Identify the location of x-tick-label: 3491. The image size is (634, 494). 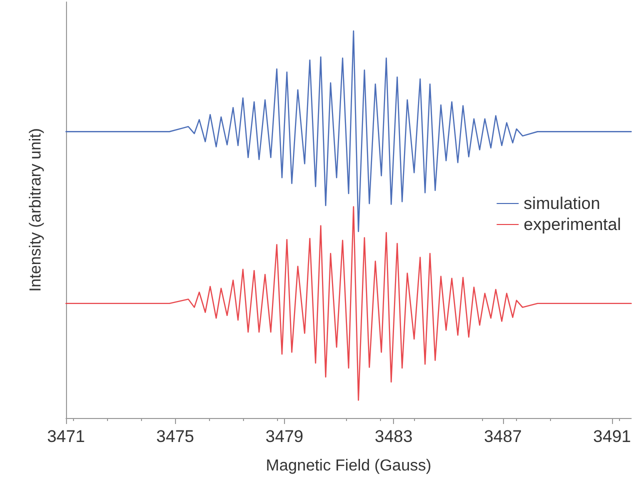
(612, 436).